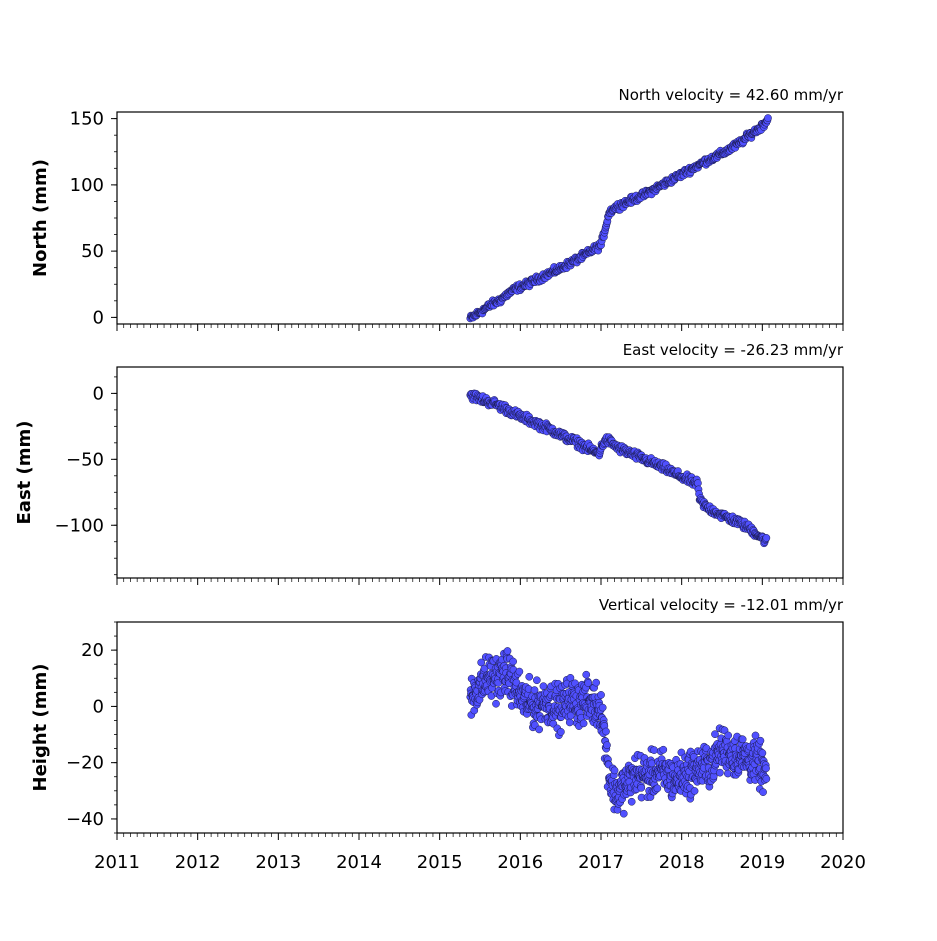 The height and width of the screenshot is (941, 937). What do you see at coordinates (87, 185) in the screenshot?
I see `y-tick-label: 100` at bounding box center [87, 185].